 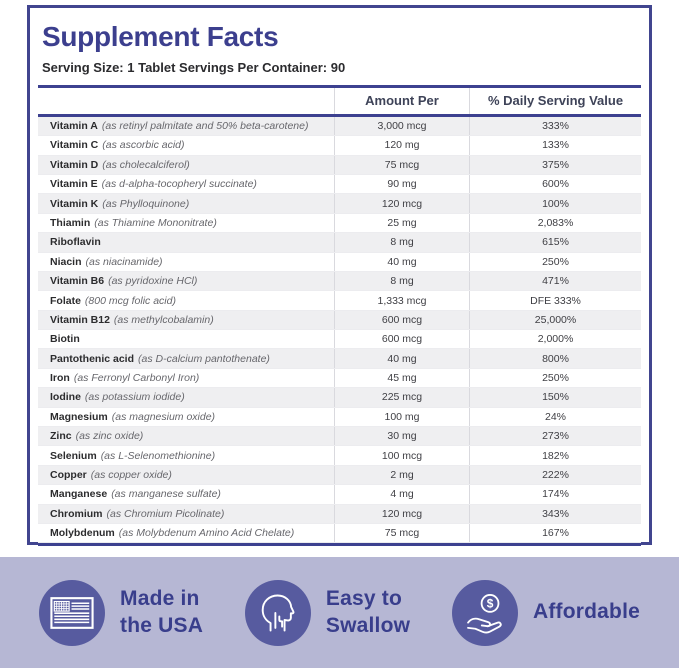 I want to click on daily-value: 174%, so click(x=555, y=494).